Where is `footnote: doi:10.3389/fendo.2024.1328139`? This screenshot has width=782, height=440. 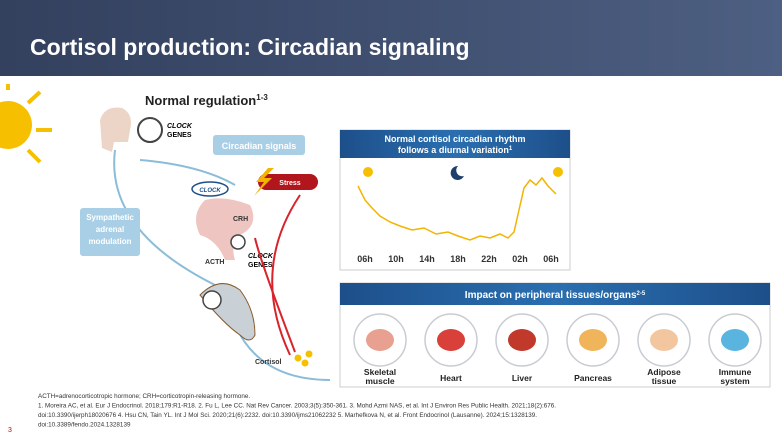
footnote: doi:10.3389/fendo.2024.1328139 is located at coordinates (84, 425).